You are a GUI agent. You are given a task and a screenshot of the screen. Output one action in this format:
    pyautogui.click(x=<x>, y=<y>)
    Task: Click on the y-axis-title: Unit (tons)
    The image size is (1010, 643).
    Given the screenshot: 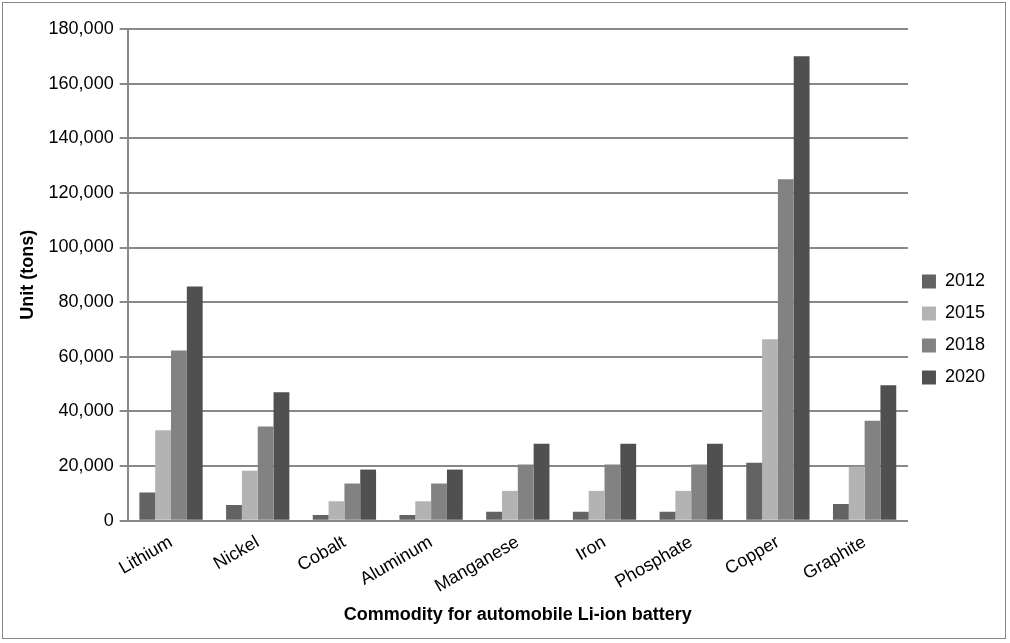 What is the action you would take?
    pyautogui.click(x=26, y=274)
    